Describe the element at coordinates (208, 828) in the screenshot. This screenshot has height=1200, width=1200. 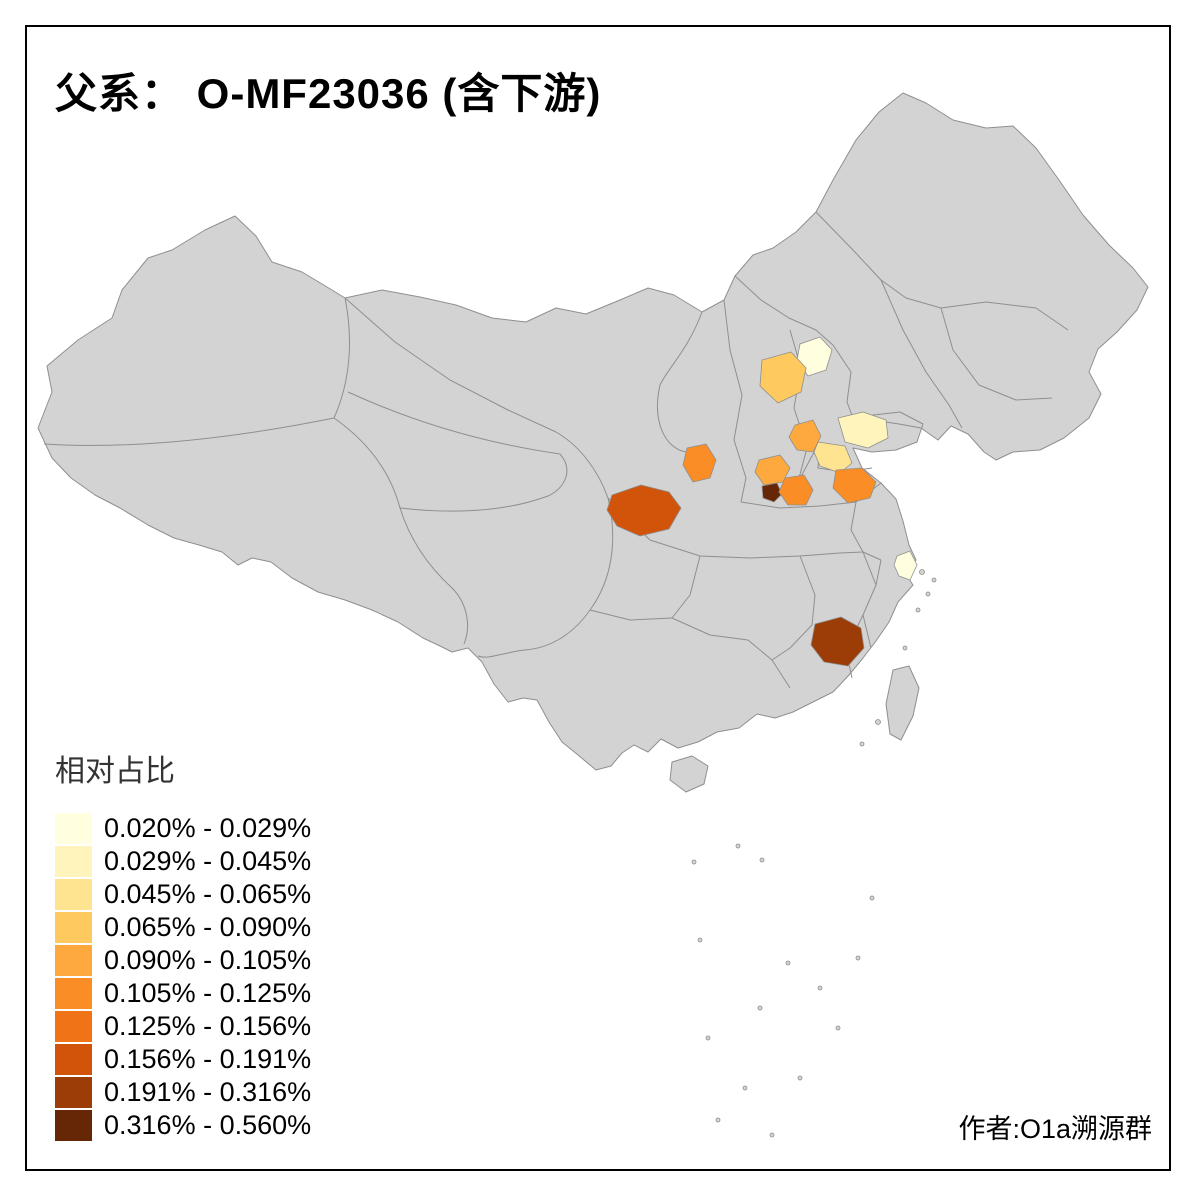
I see `legend-range-label: 0.020% - 0.029%` at that location.